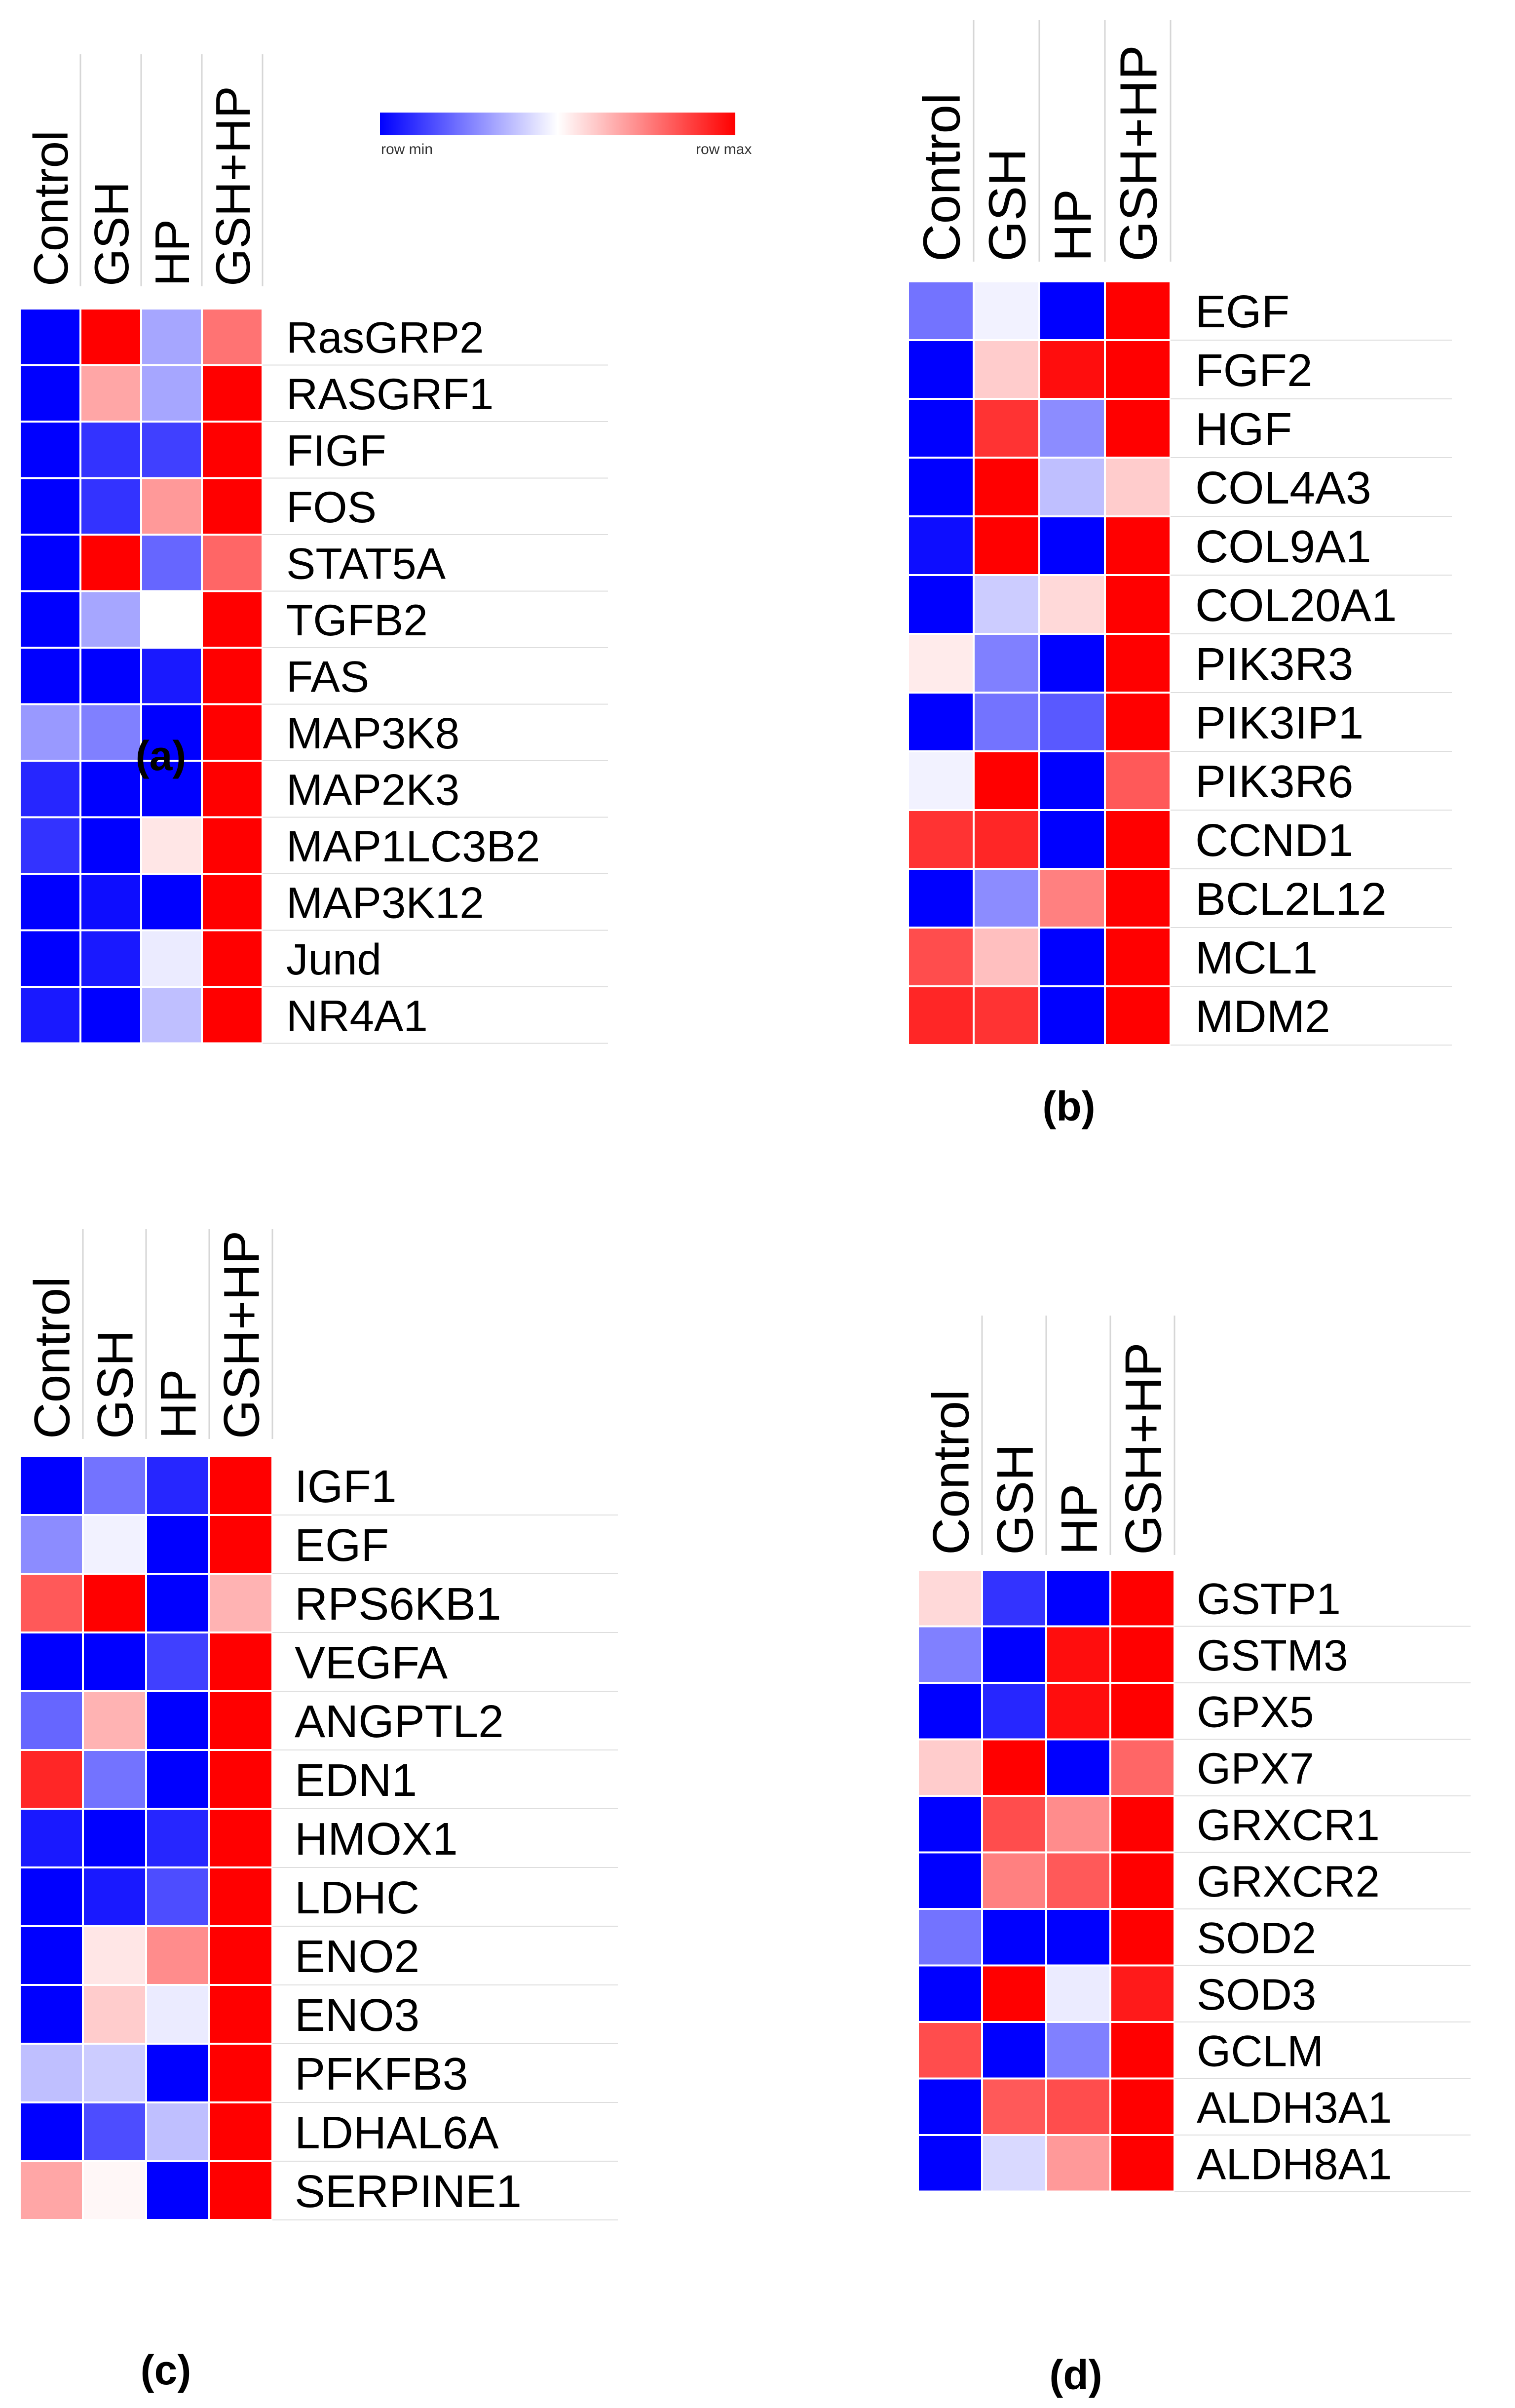  I want to click on row-label: LDHAL6A, so click(397, 2132).